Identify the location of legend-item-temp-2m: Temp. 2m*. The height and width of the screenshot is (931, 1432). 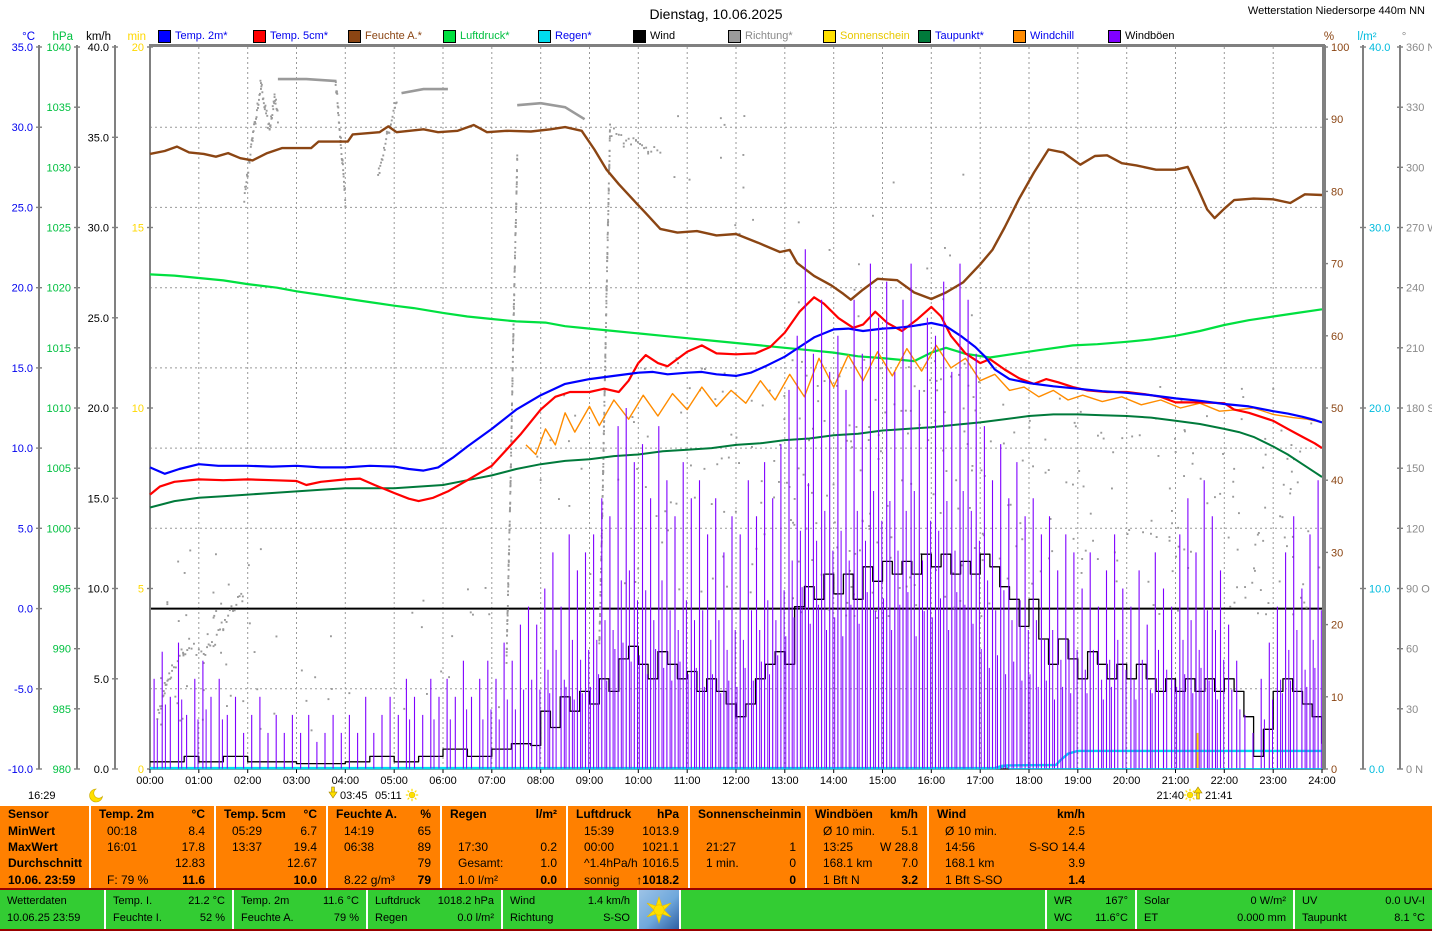
(205, 36).